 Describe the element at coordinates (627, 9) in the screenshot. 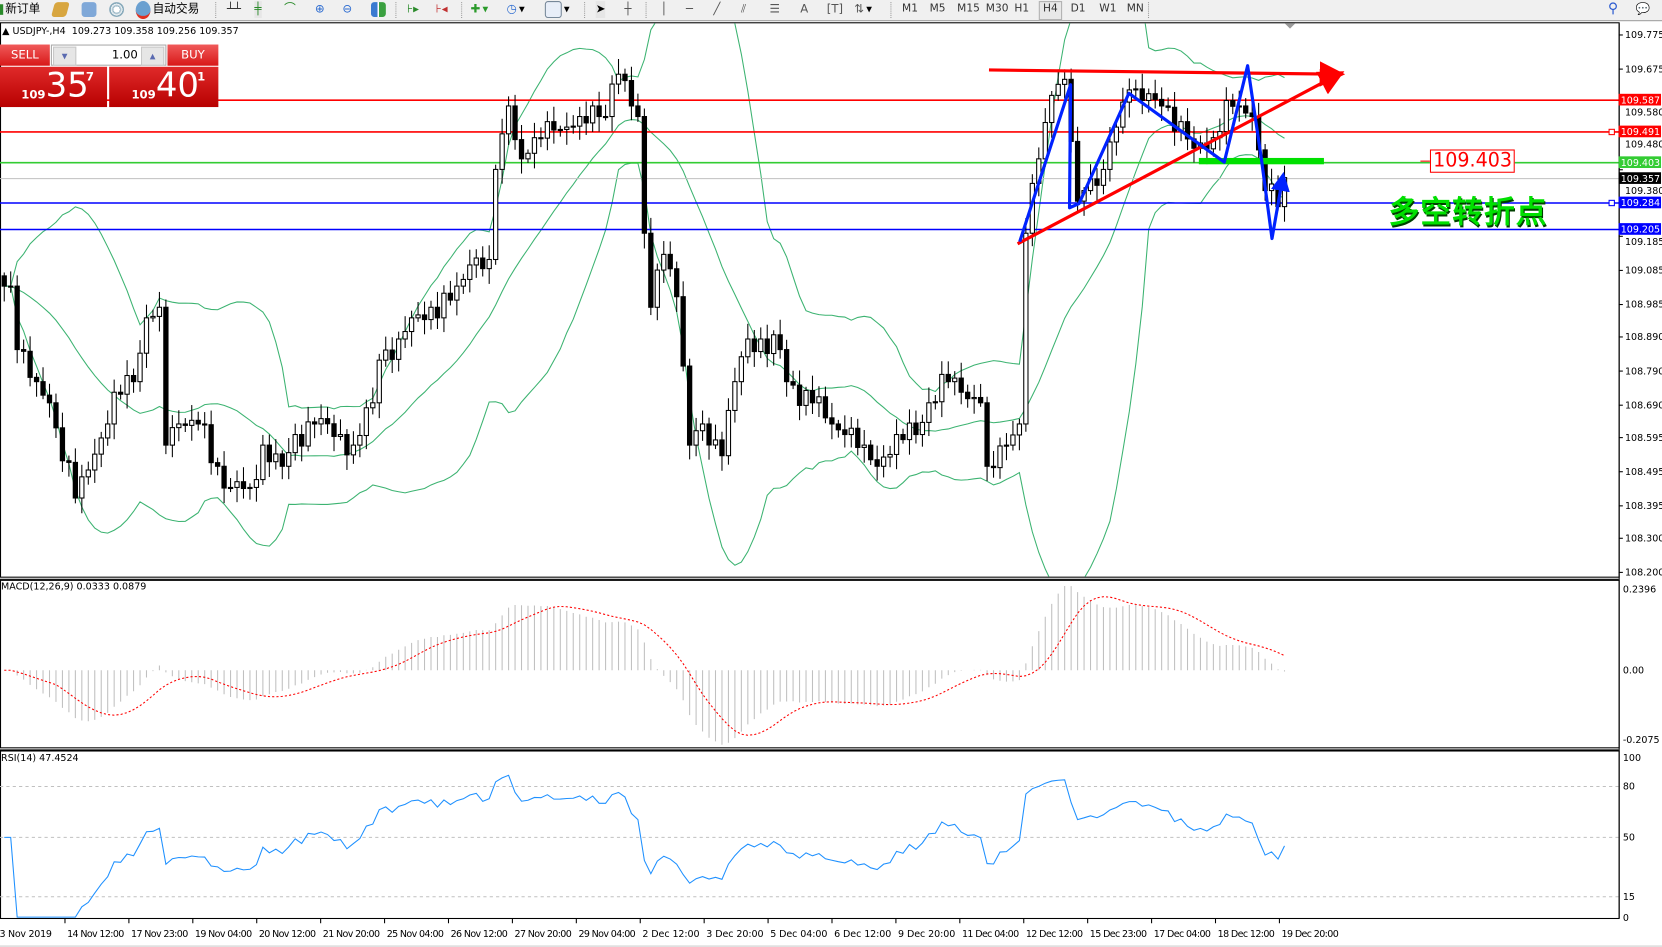

I see `crosshair-tool: ┼` at that location.